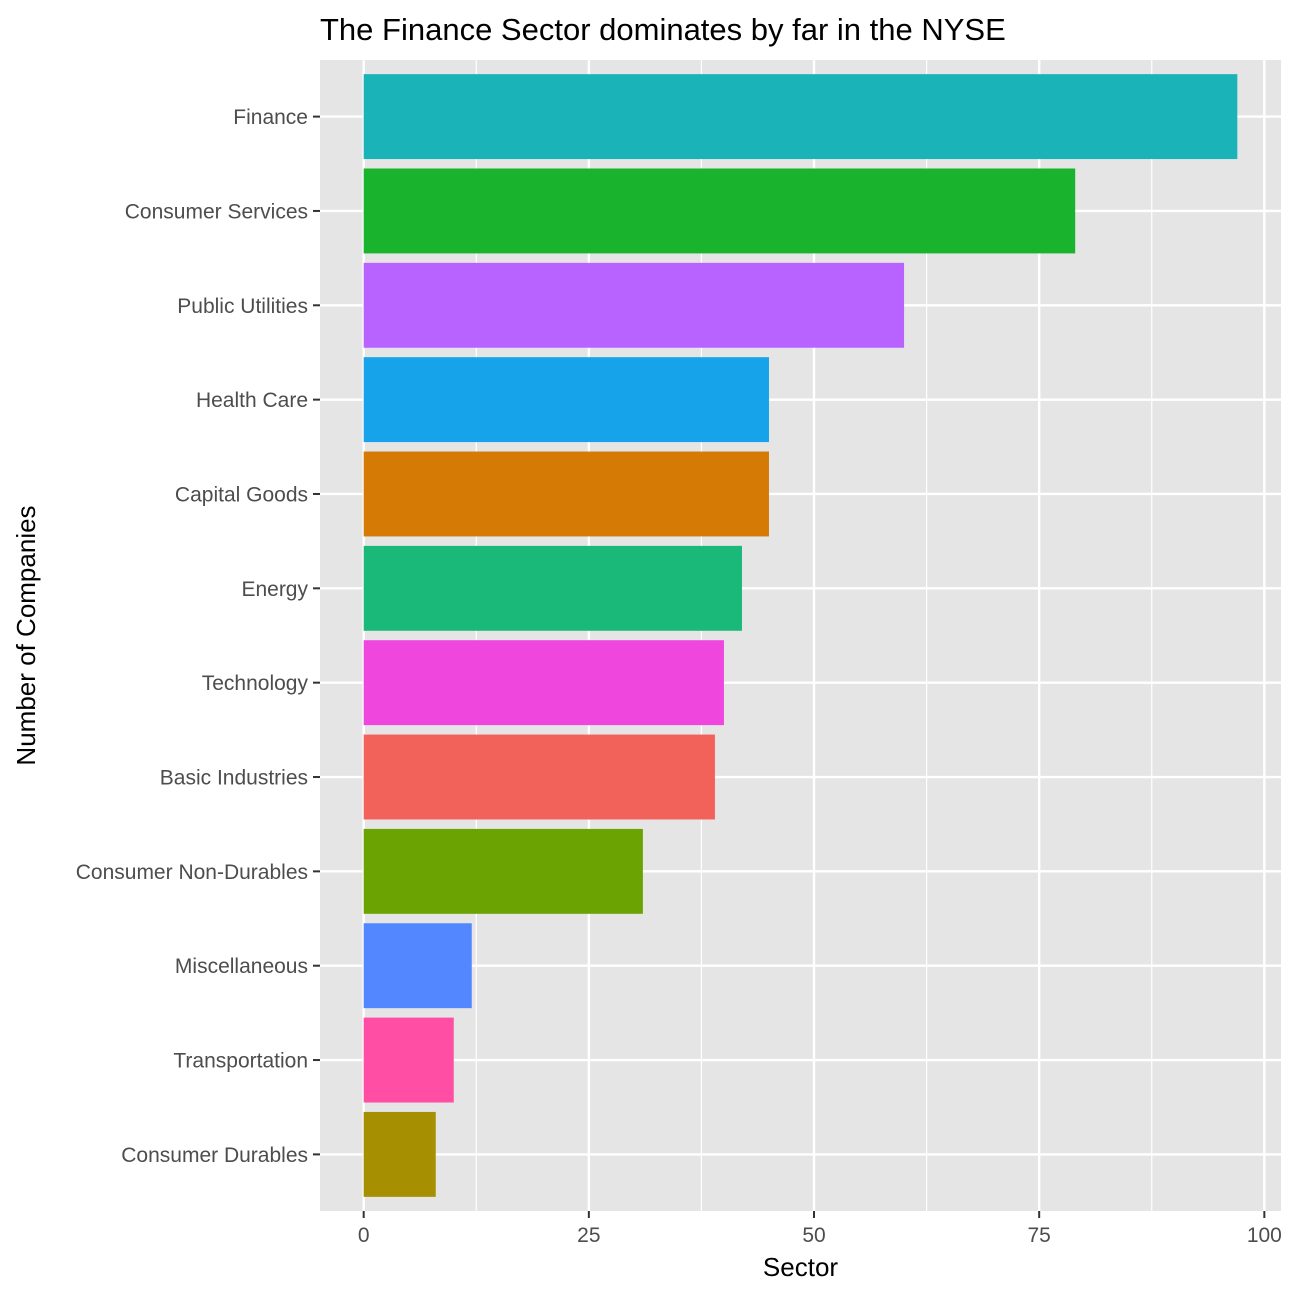  Describe the element at coordinates (588, 1235) in the screenshot. I see `x-tick-label: 25` at that location.